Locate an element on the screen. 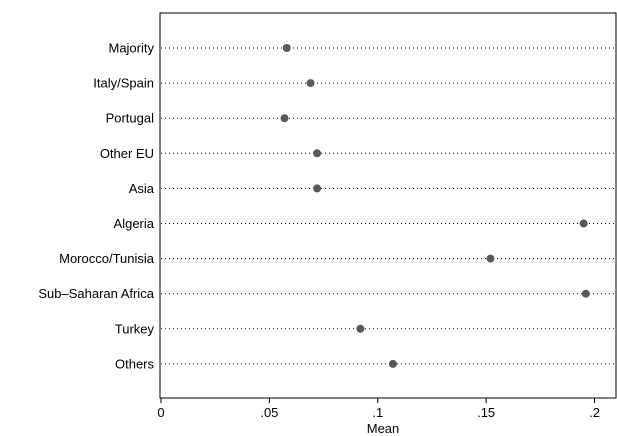 The height and width of the screenshot is (436, 617). category-label: Portugal is located at coordinates (130, 118).